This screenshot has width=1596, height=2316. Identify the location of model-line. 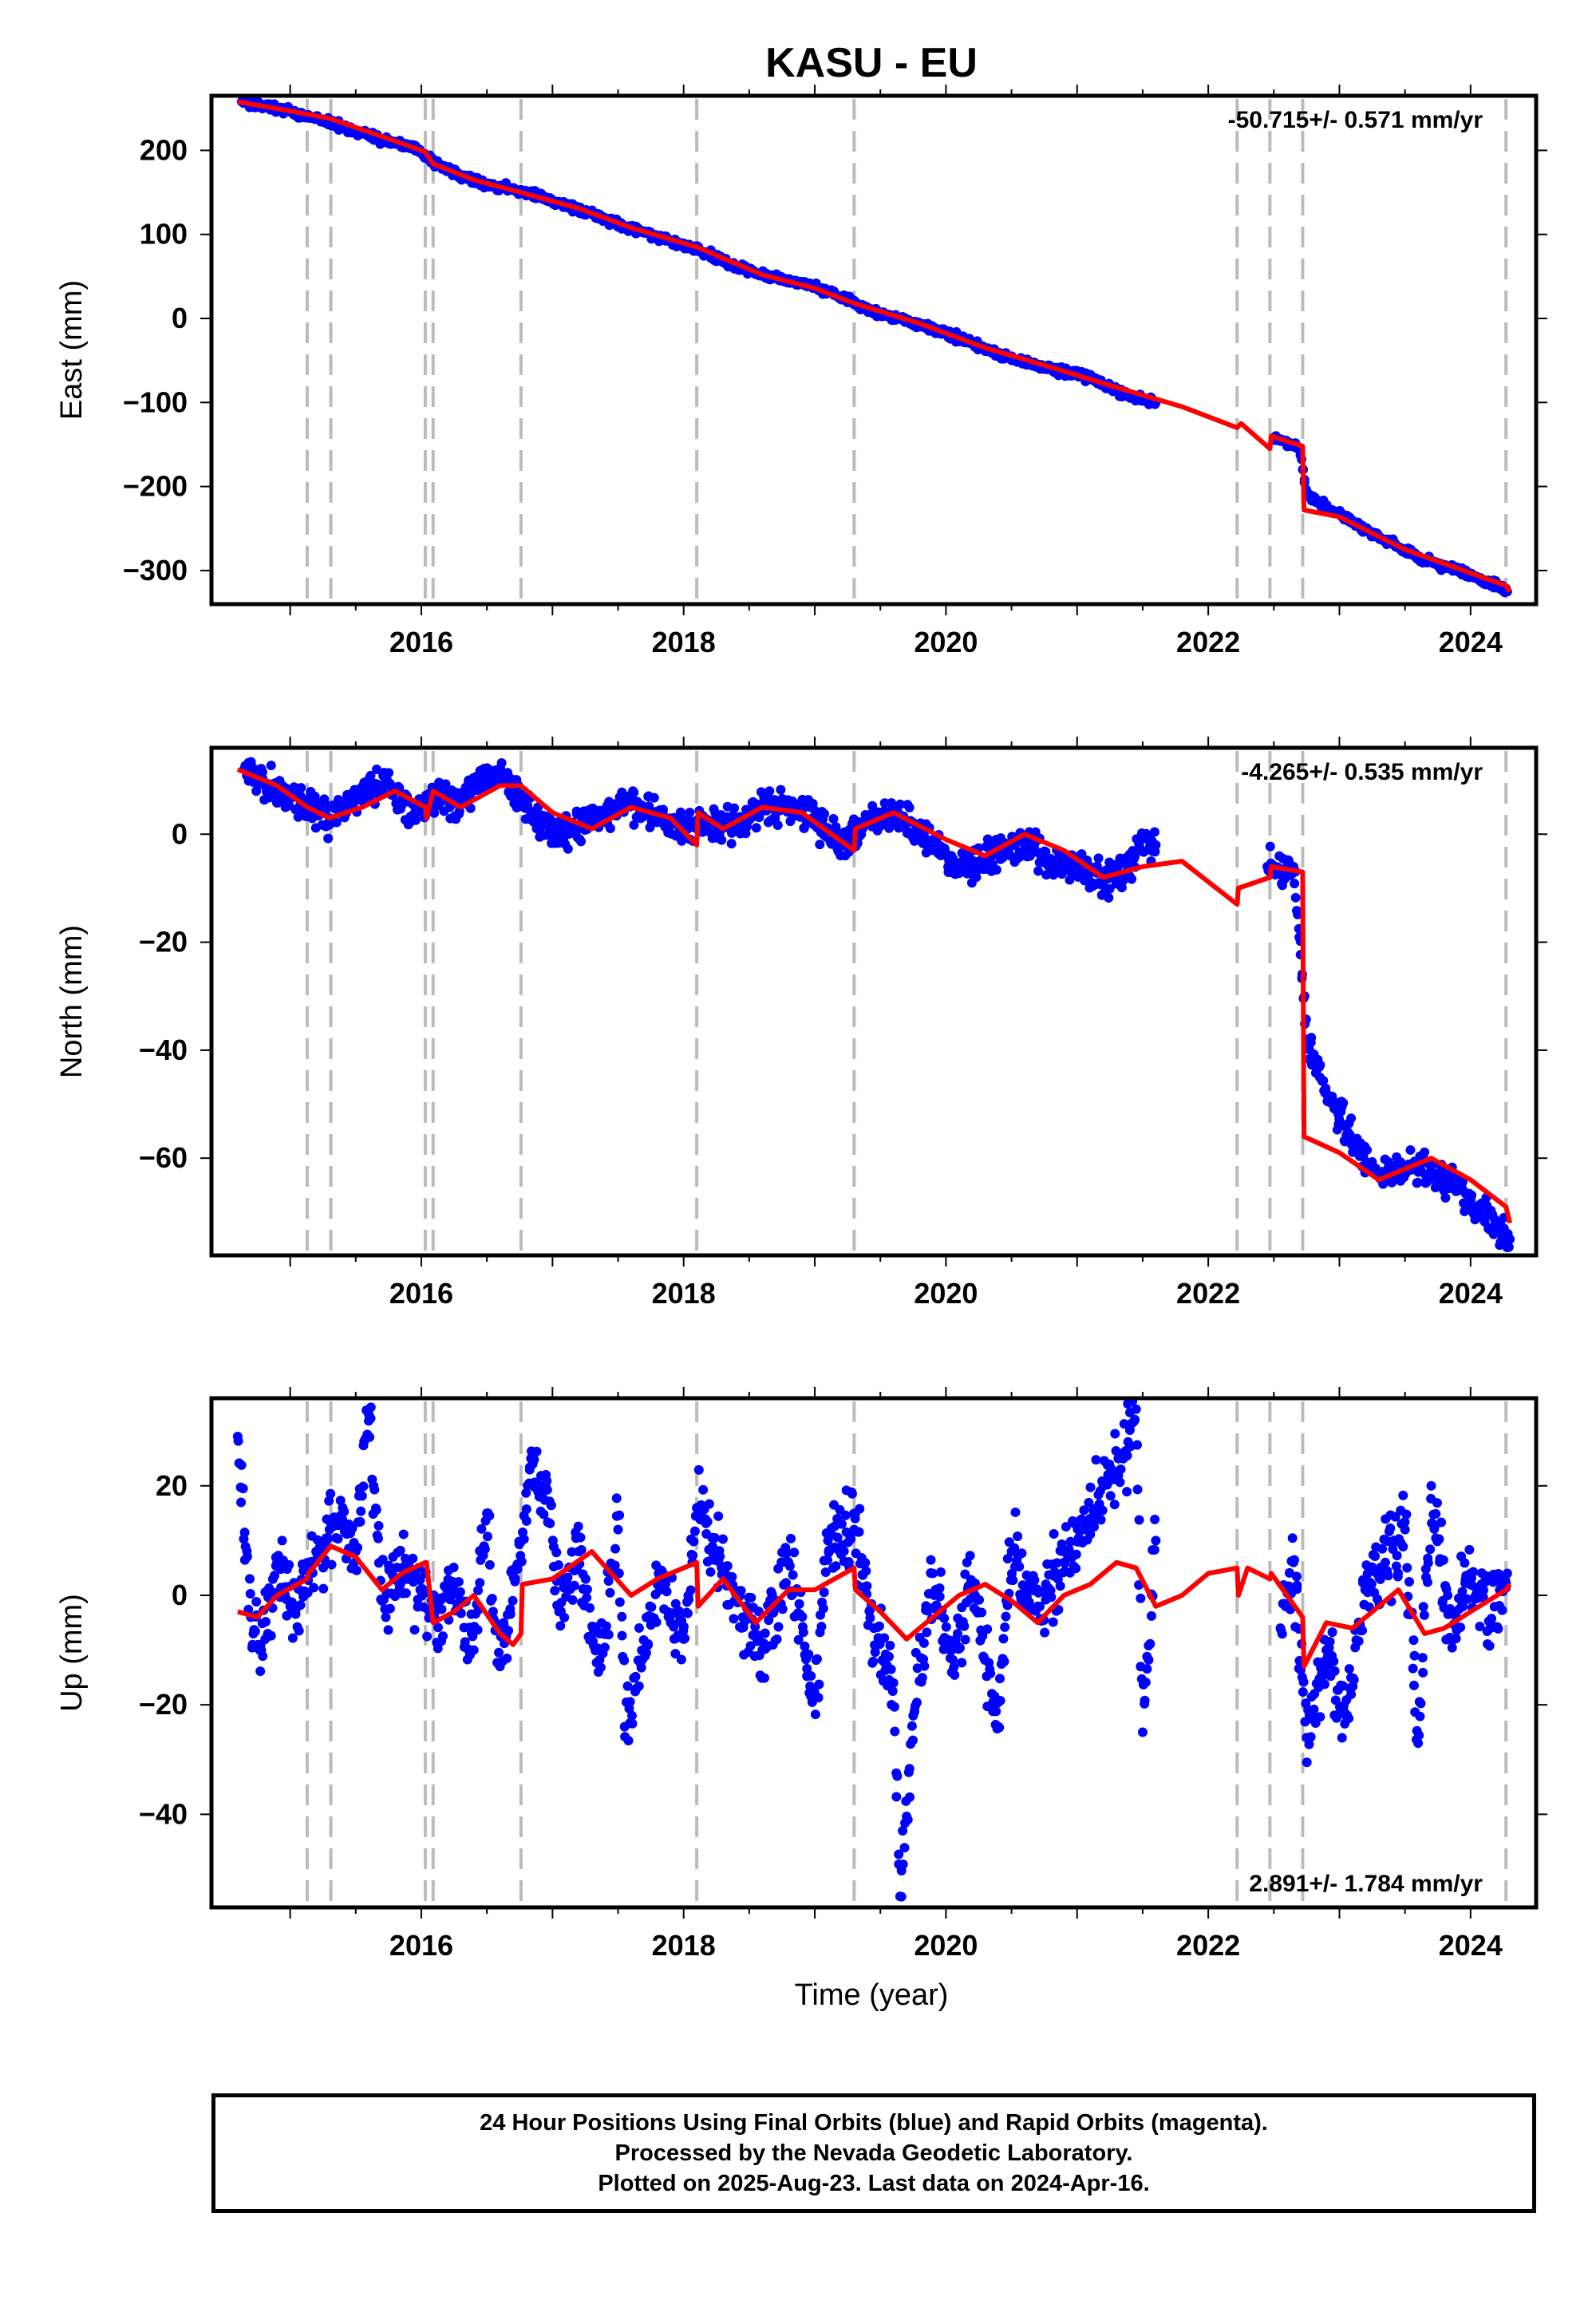
(874, 1606).